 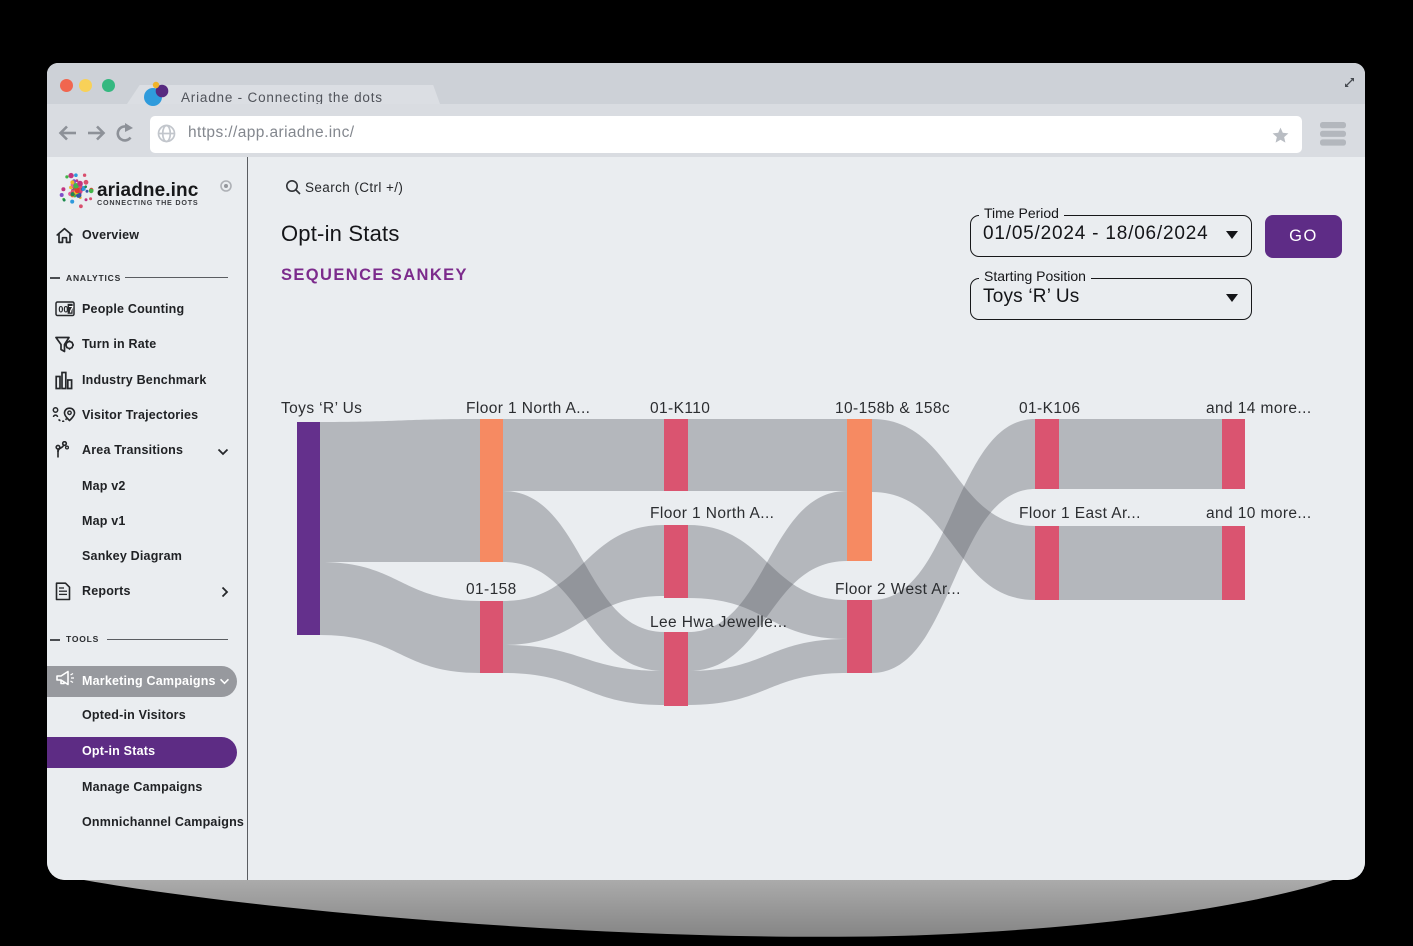 What do you see at coordinates (63, 310) in the screenshot?
I see `svg-text: 00` at bounding box center [63, 310].